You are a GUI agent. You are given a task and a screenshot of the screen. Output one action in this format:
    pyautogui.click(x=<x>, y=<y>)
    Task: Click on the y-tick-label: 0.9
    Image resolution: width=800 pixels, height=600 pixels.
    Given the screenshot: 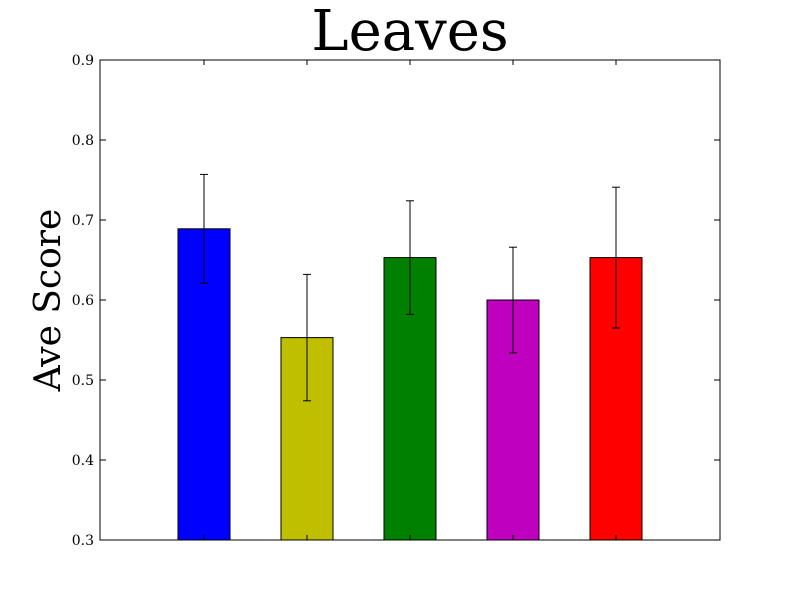 What is the action you would take?
    pyautogui.click(x=83, y=61)
    